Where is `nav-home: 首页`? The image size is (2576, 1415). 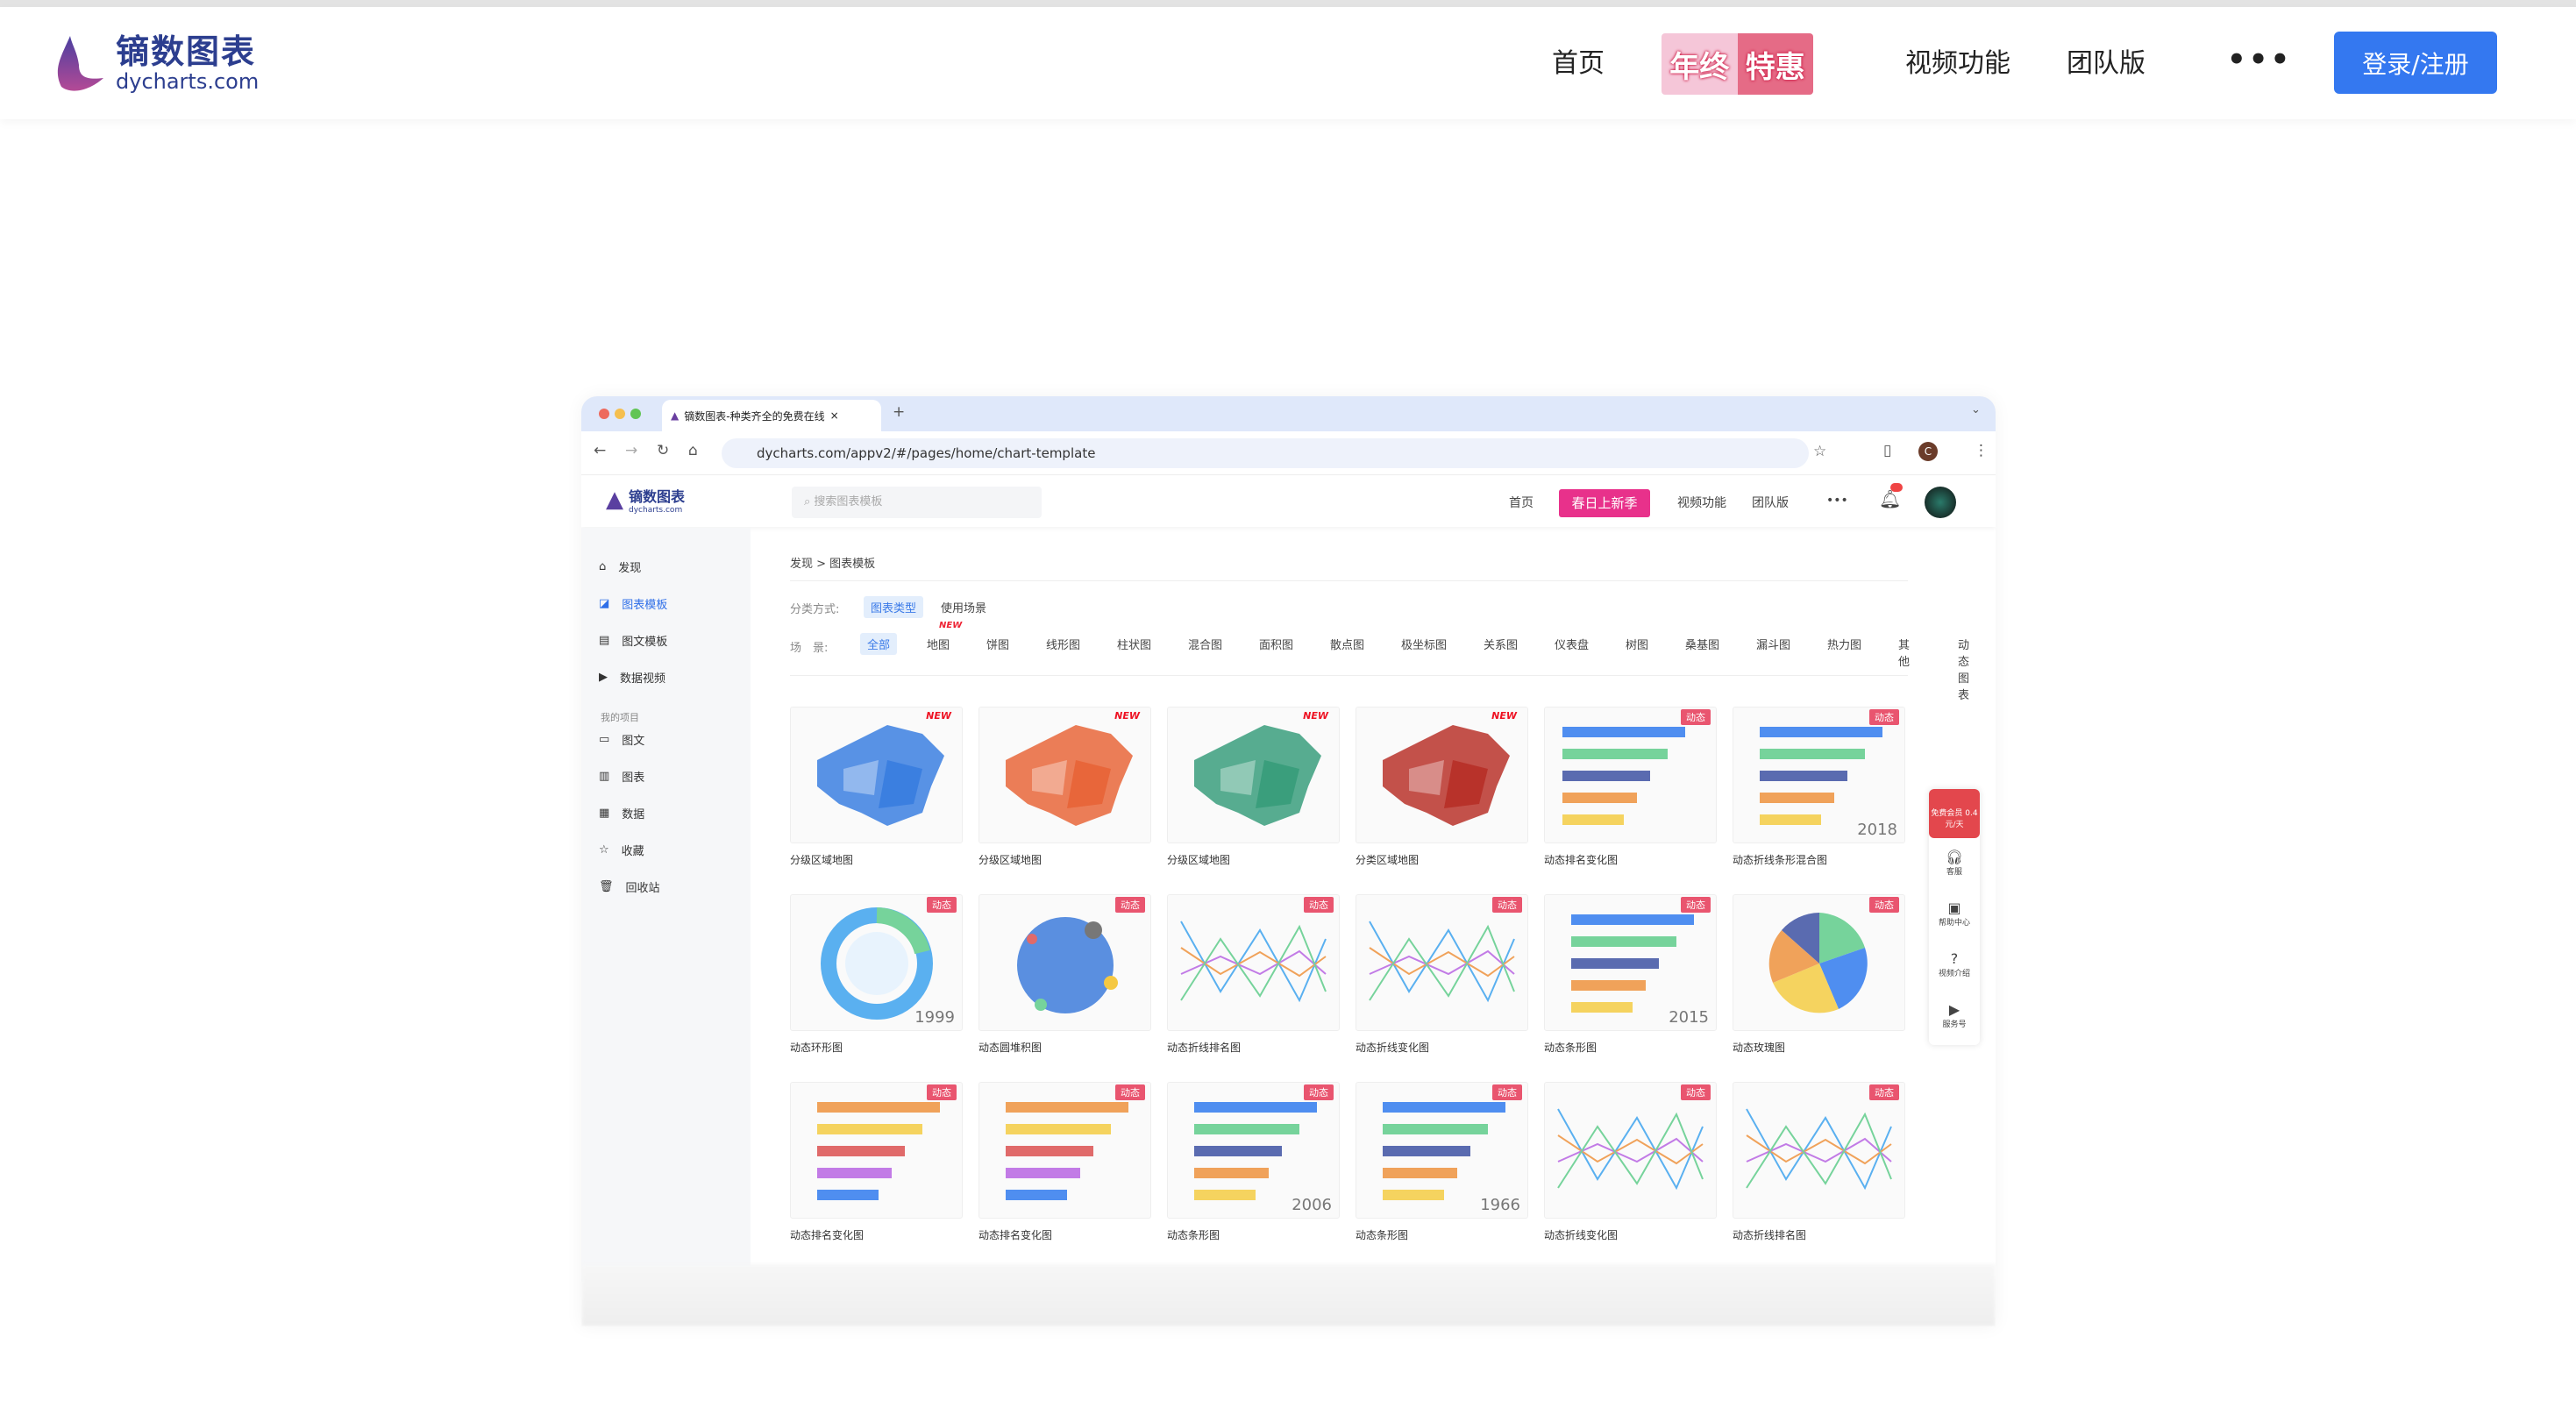
nav-home: 首页 is located at coordinates (1578, 63).